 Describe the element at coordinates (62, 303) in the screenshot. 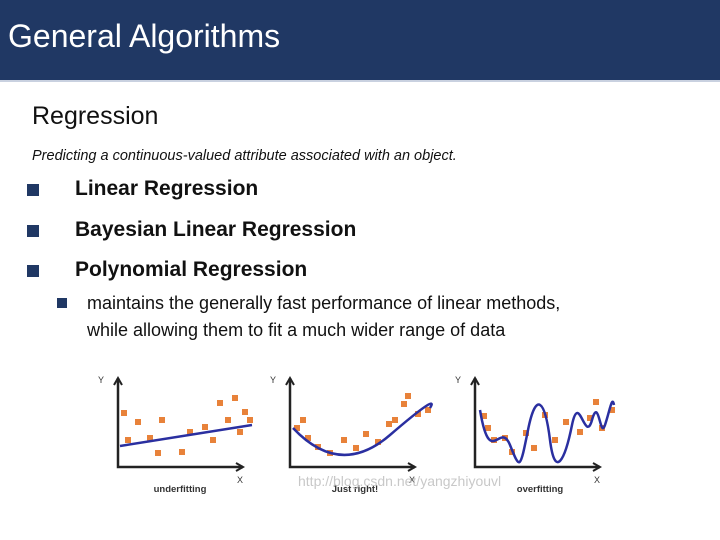

I see `sub-bullet-icon` at that location.